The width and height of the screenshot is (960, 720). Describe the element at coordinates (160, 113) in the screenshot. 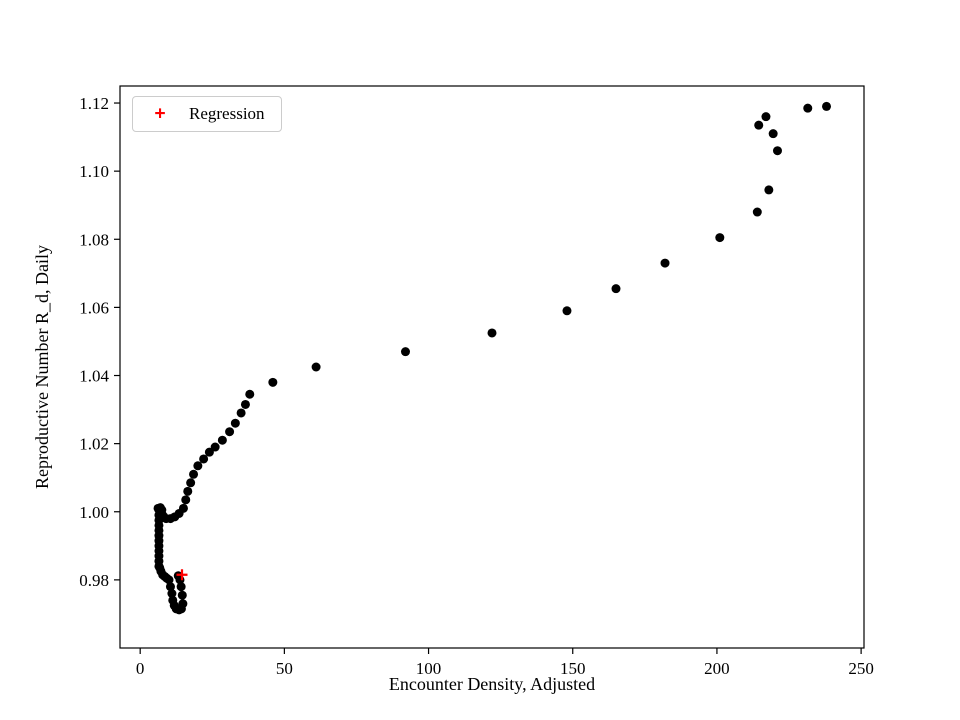

I see `plus-marker-icon: +` at that location.